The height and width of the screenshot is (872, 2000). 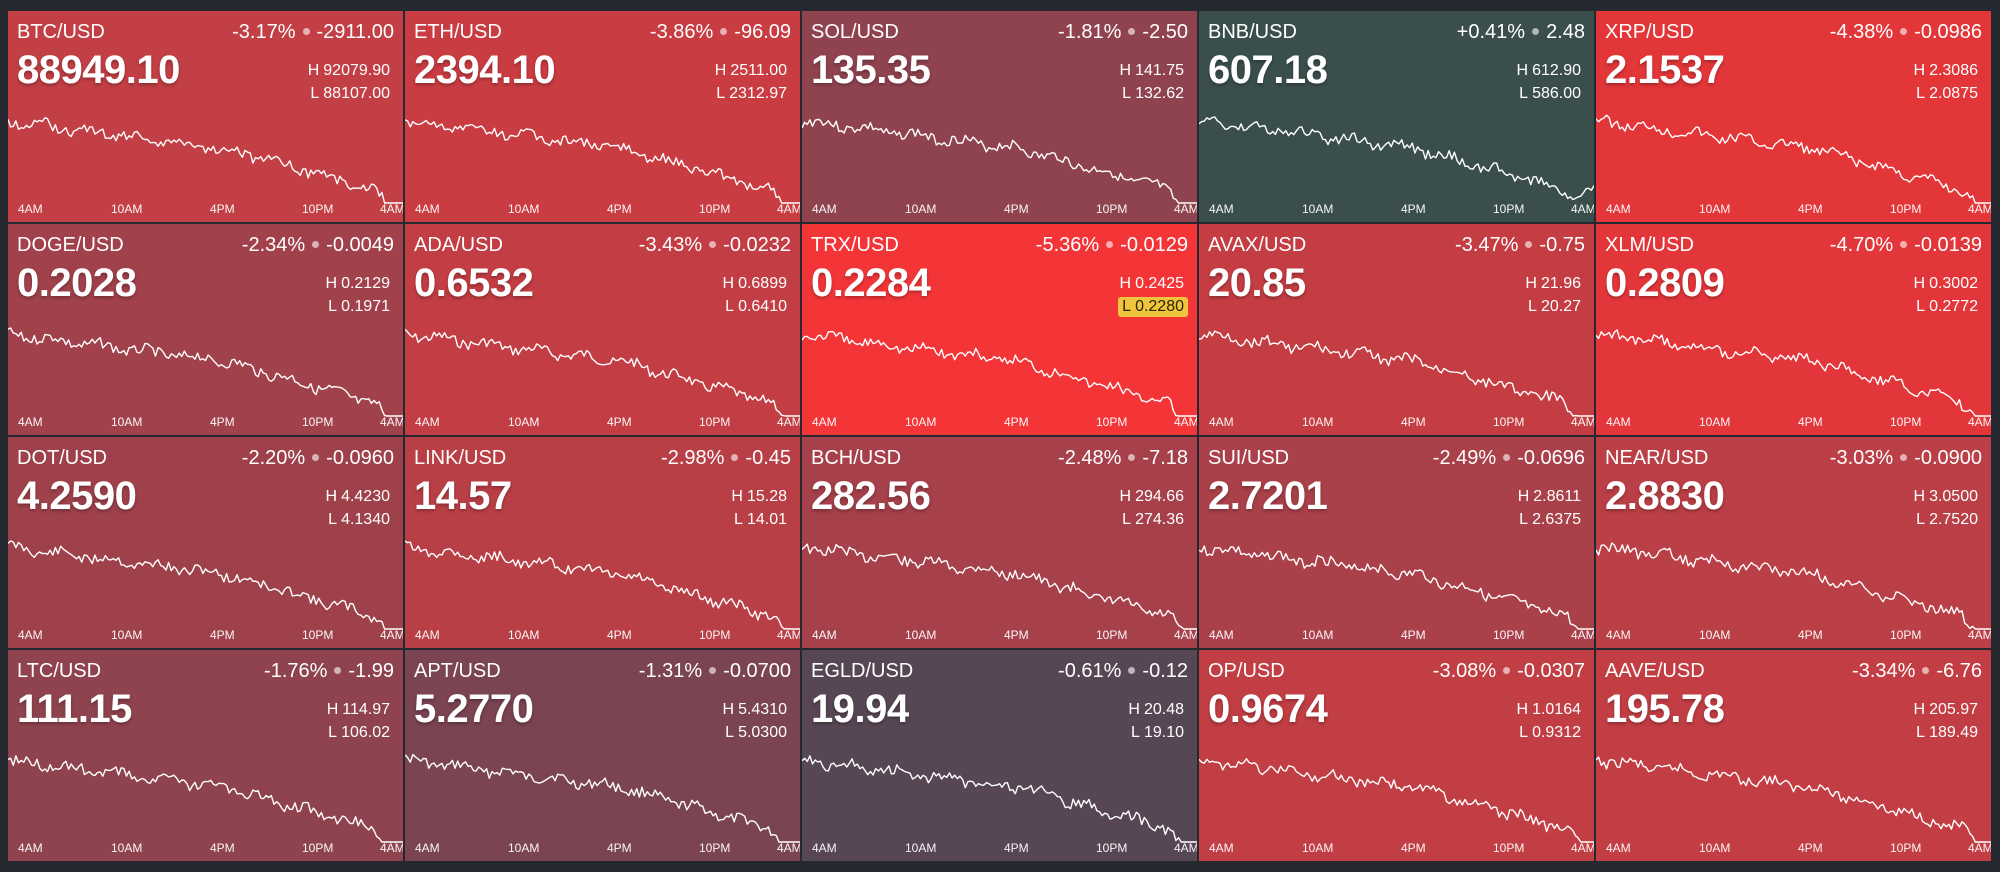 I want to click on low-readout: L 0.9312, so click(x=1550, y=732).